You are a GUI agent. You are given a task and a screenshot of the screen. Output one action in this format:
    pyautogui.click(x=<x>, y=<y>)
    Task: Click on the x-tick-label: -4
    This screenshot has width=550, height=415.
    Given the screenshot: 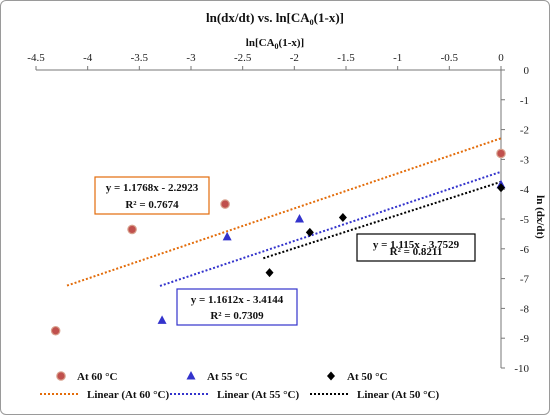 What is the action you would take?
    pyautogui.click(x=88, y=58)
    